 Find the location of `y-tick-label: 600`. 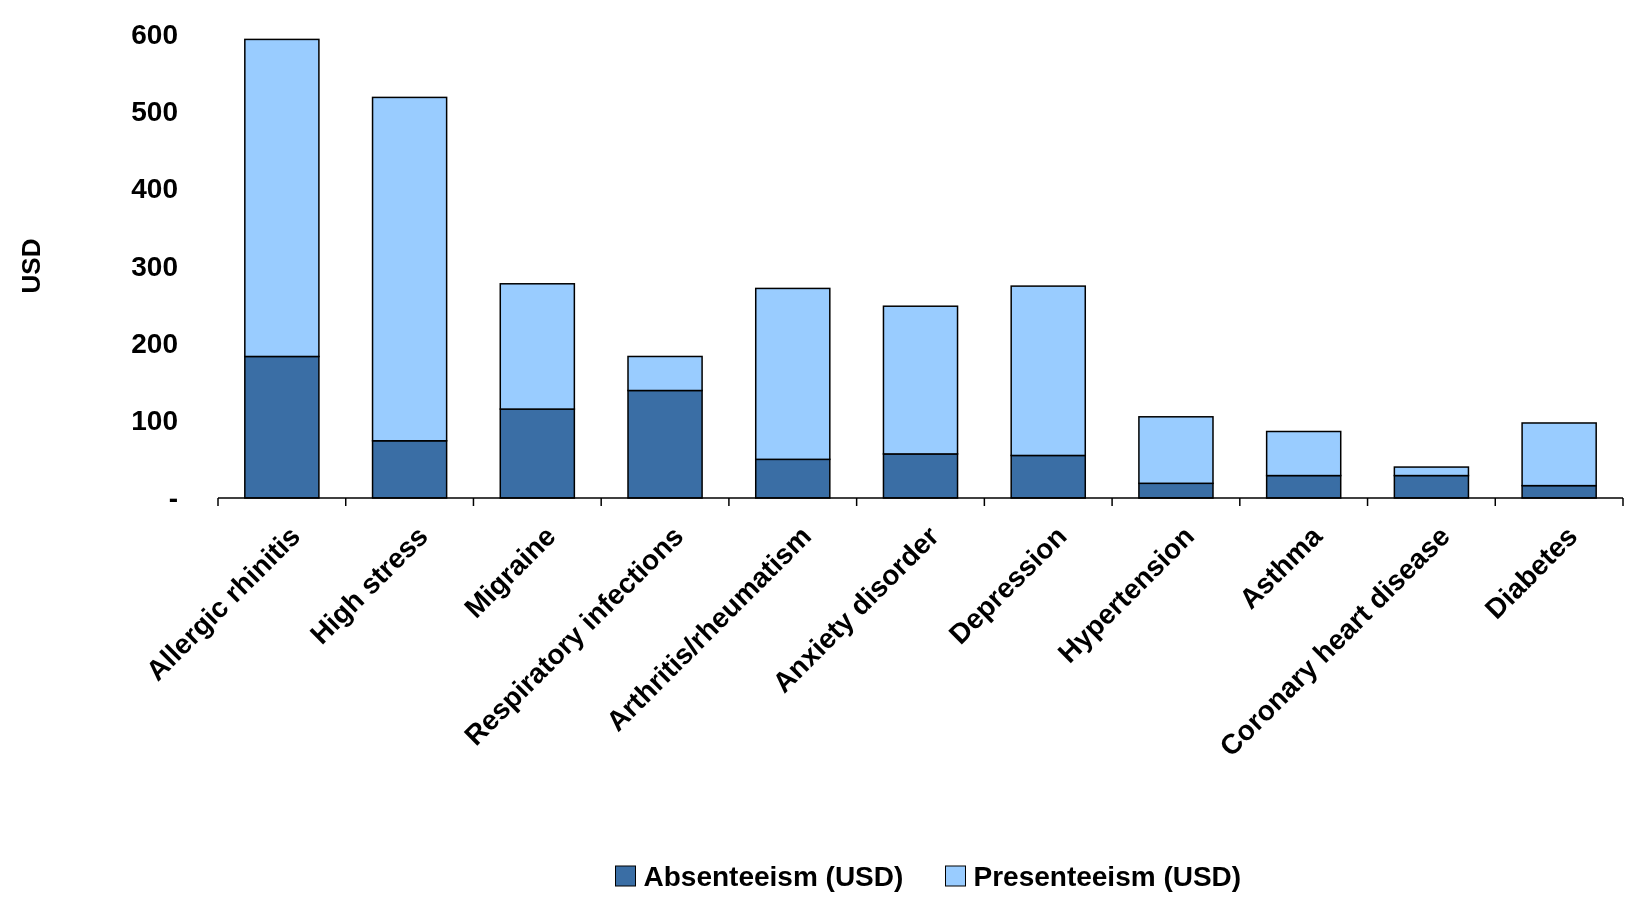

y-tick-label: 600 is located at coordinates (154, 34).